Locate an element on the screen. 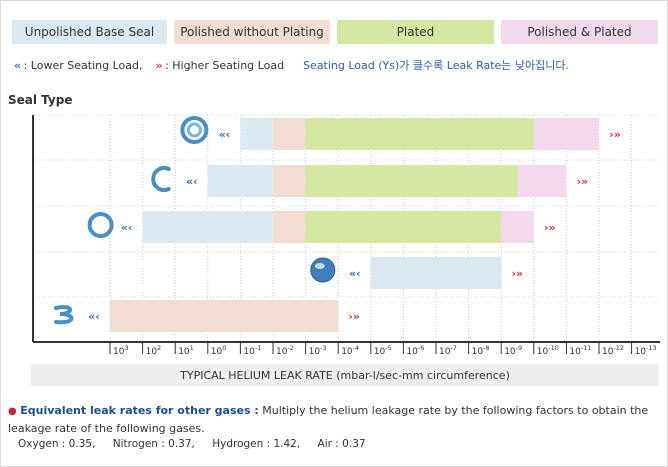 This screenshot has height=467, width=668. solid-ball-seal-icon is located at coordinates (323, 270).